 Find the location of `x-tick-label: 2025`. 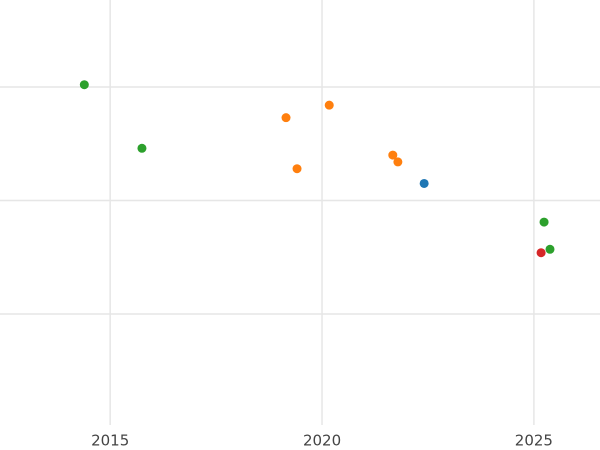

x-tick-label: 2025 is located at coordinates (534, 441).